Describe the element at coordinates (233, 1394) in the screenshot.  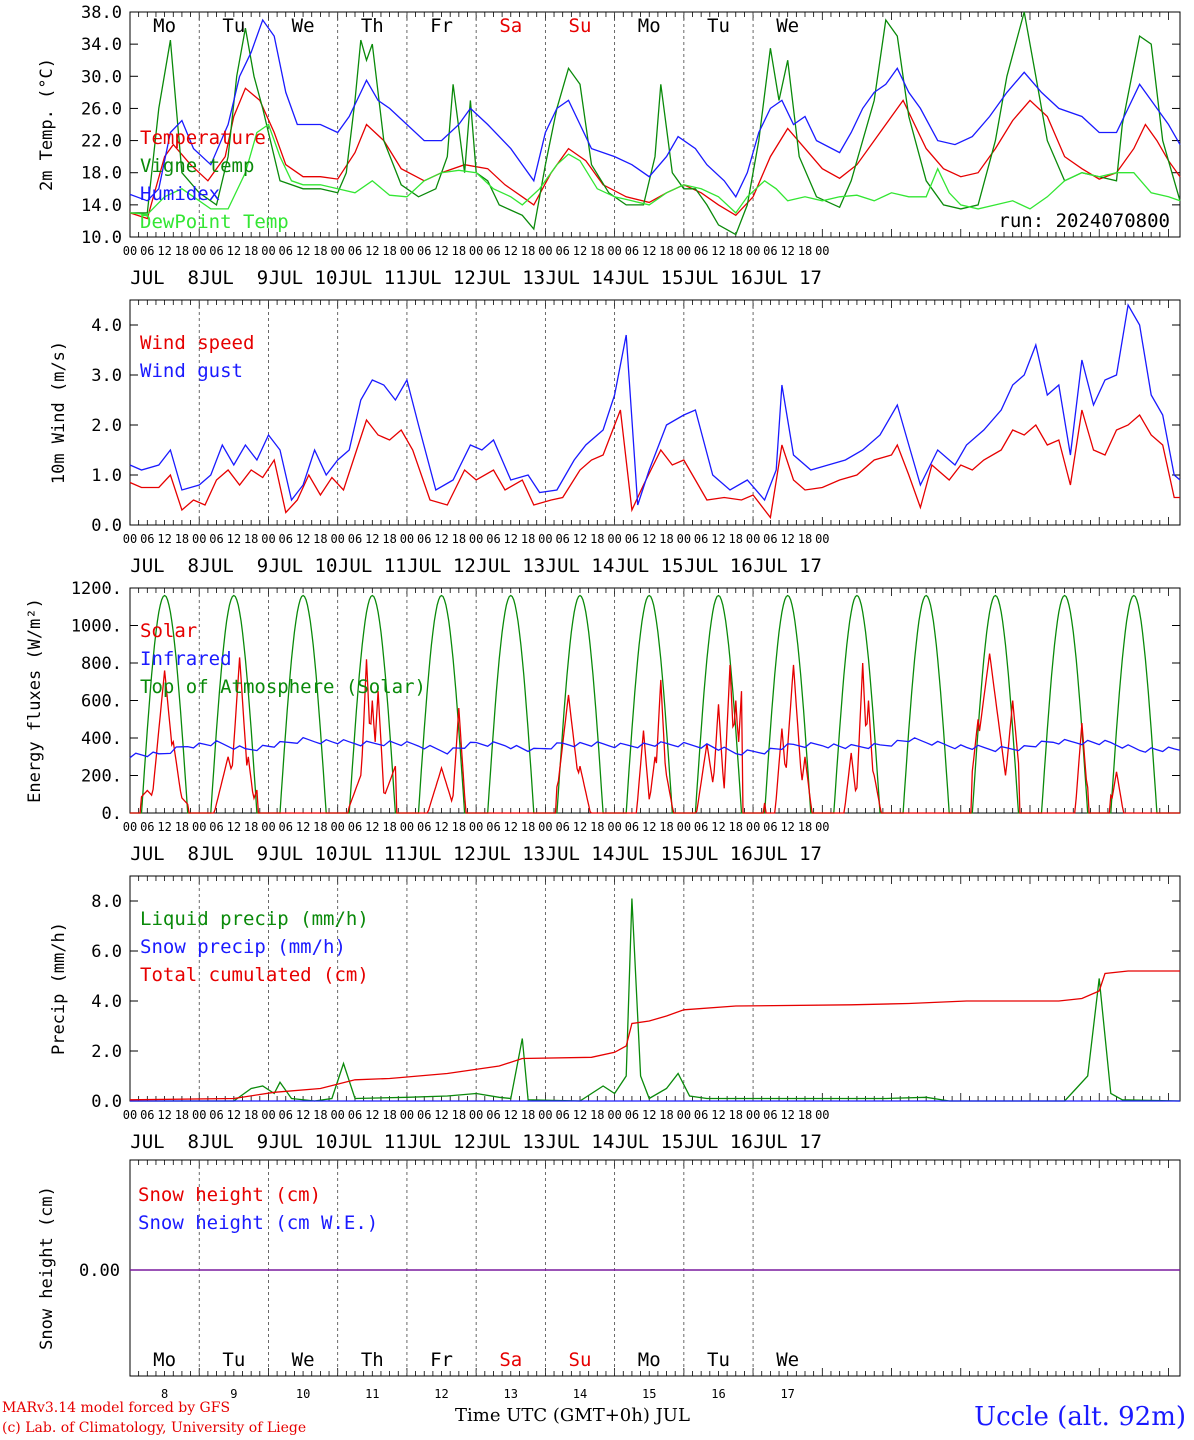
I see `day-number-label: 9` at that location.